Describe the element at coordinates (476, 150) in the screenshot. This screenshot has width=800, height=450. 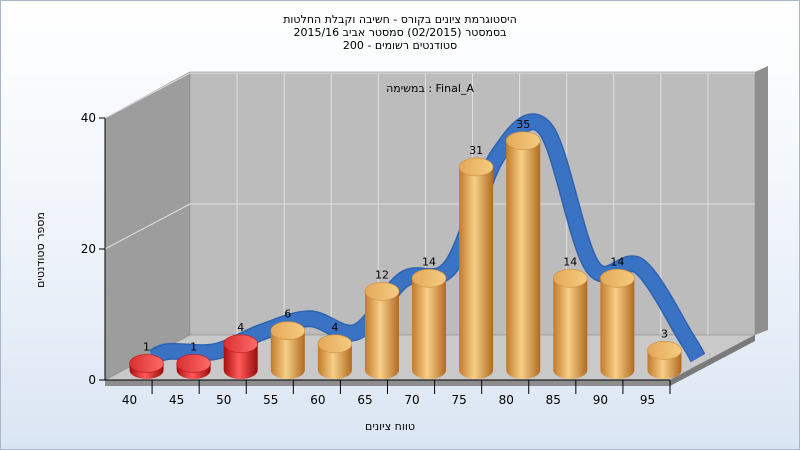
I see `value-label: 31` at that location.